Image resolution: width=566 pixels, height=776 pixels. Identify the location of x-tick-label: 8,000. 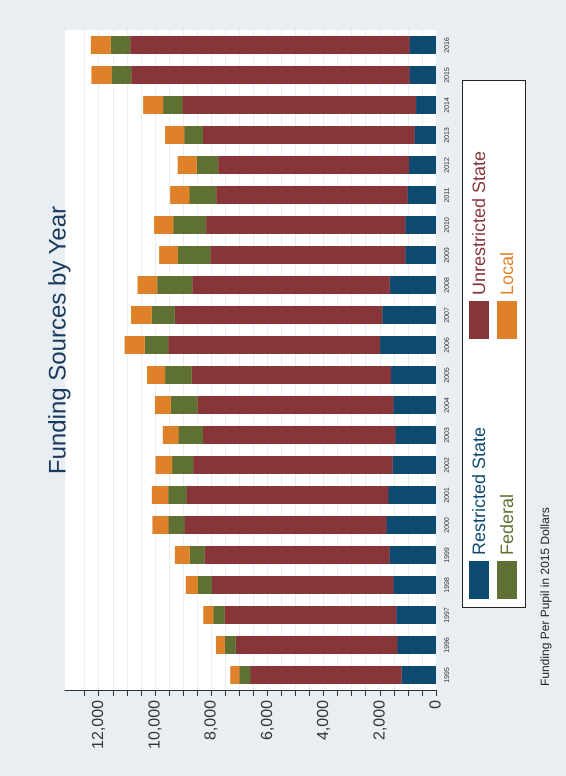
(211, 720).